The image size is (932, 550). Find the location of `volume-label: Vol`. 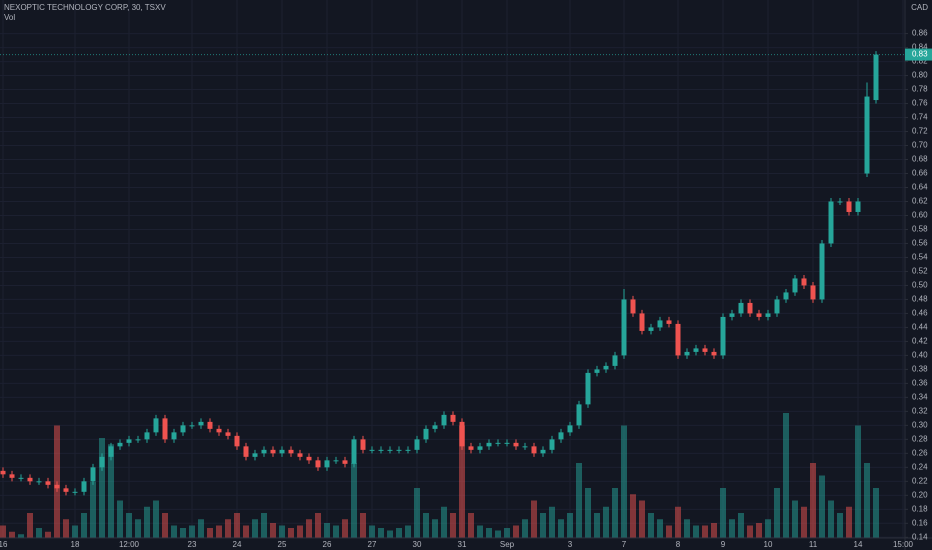

volume-label: Vol is located at coordinates (9, 17).